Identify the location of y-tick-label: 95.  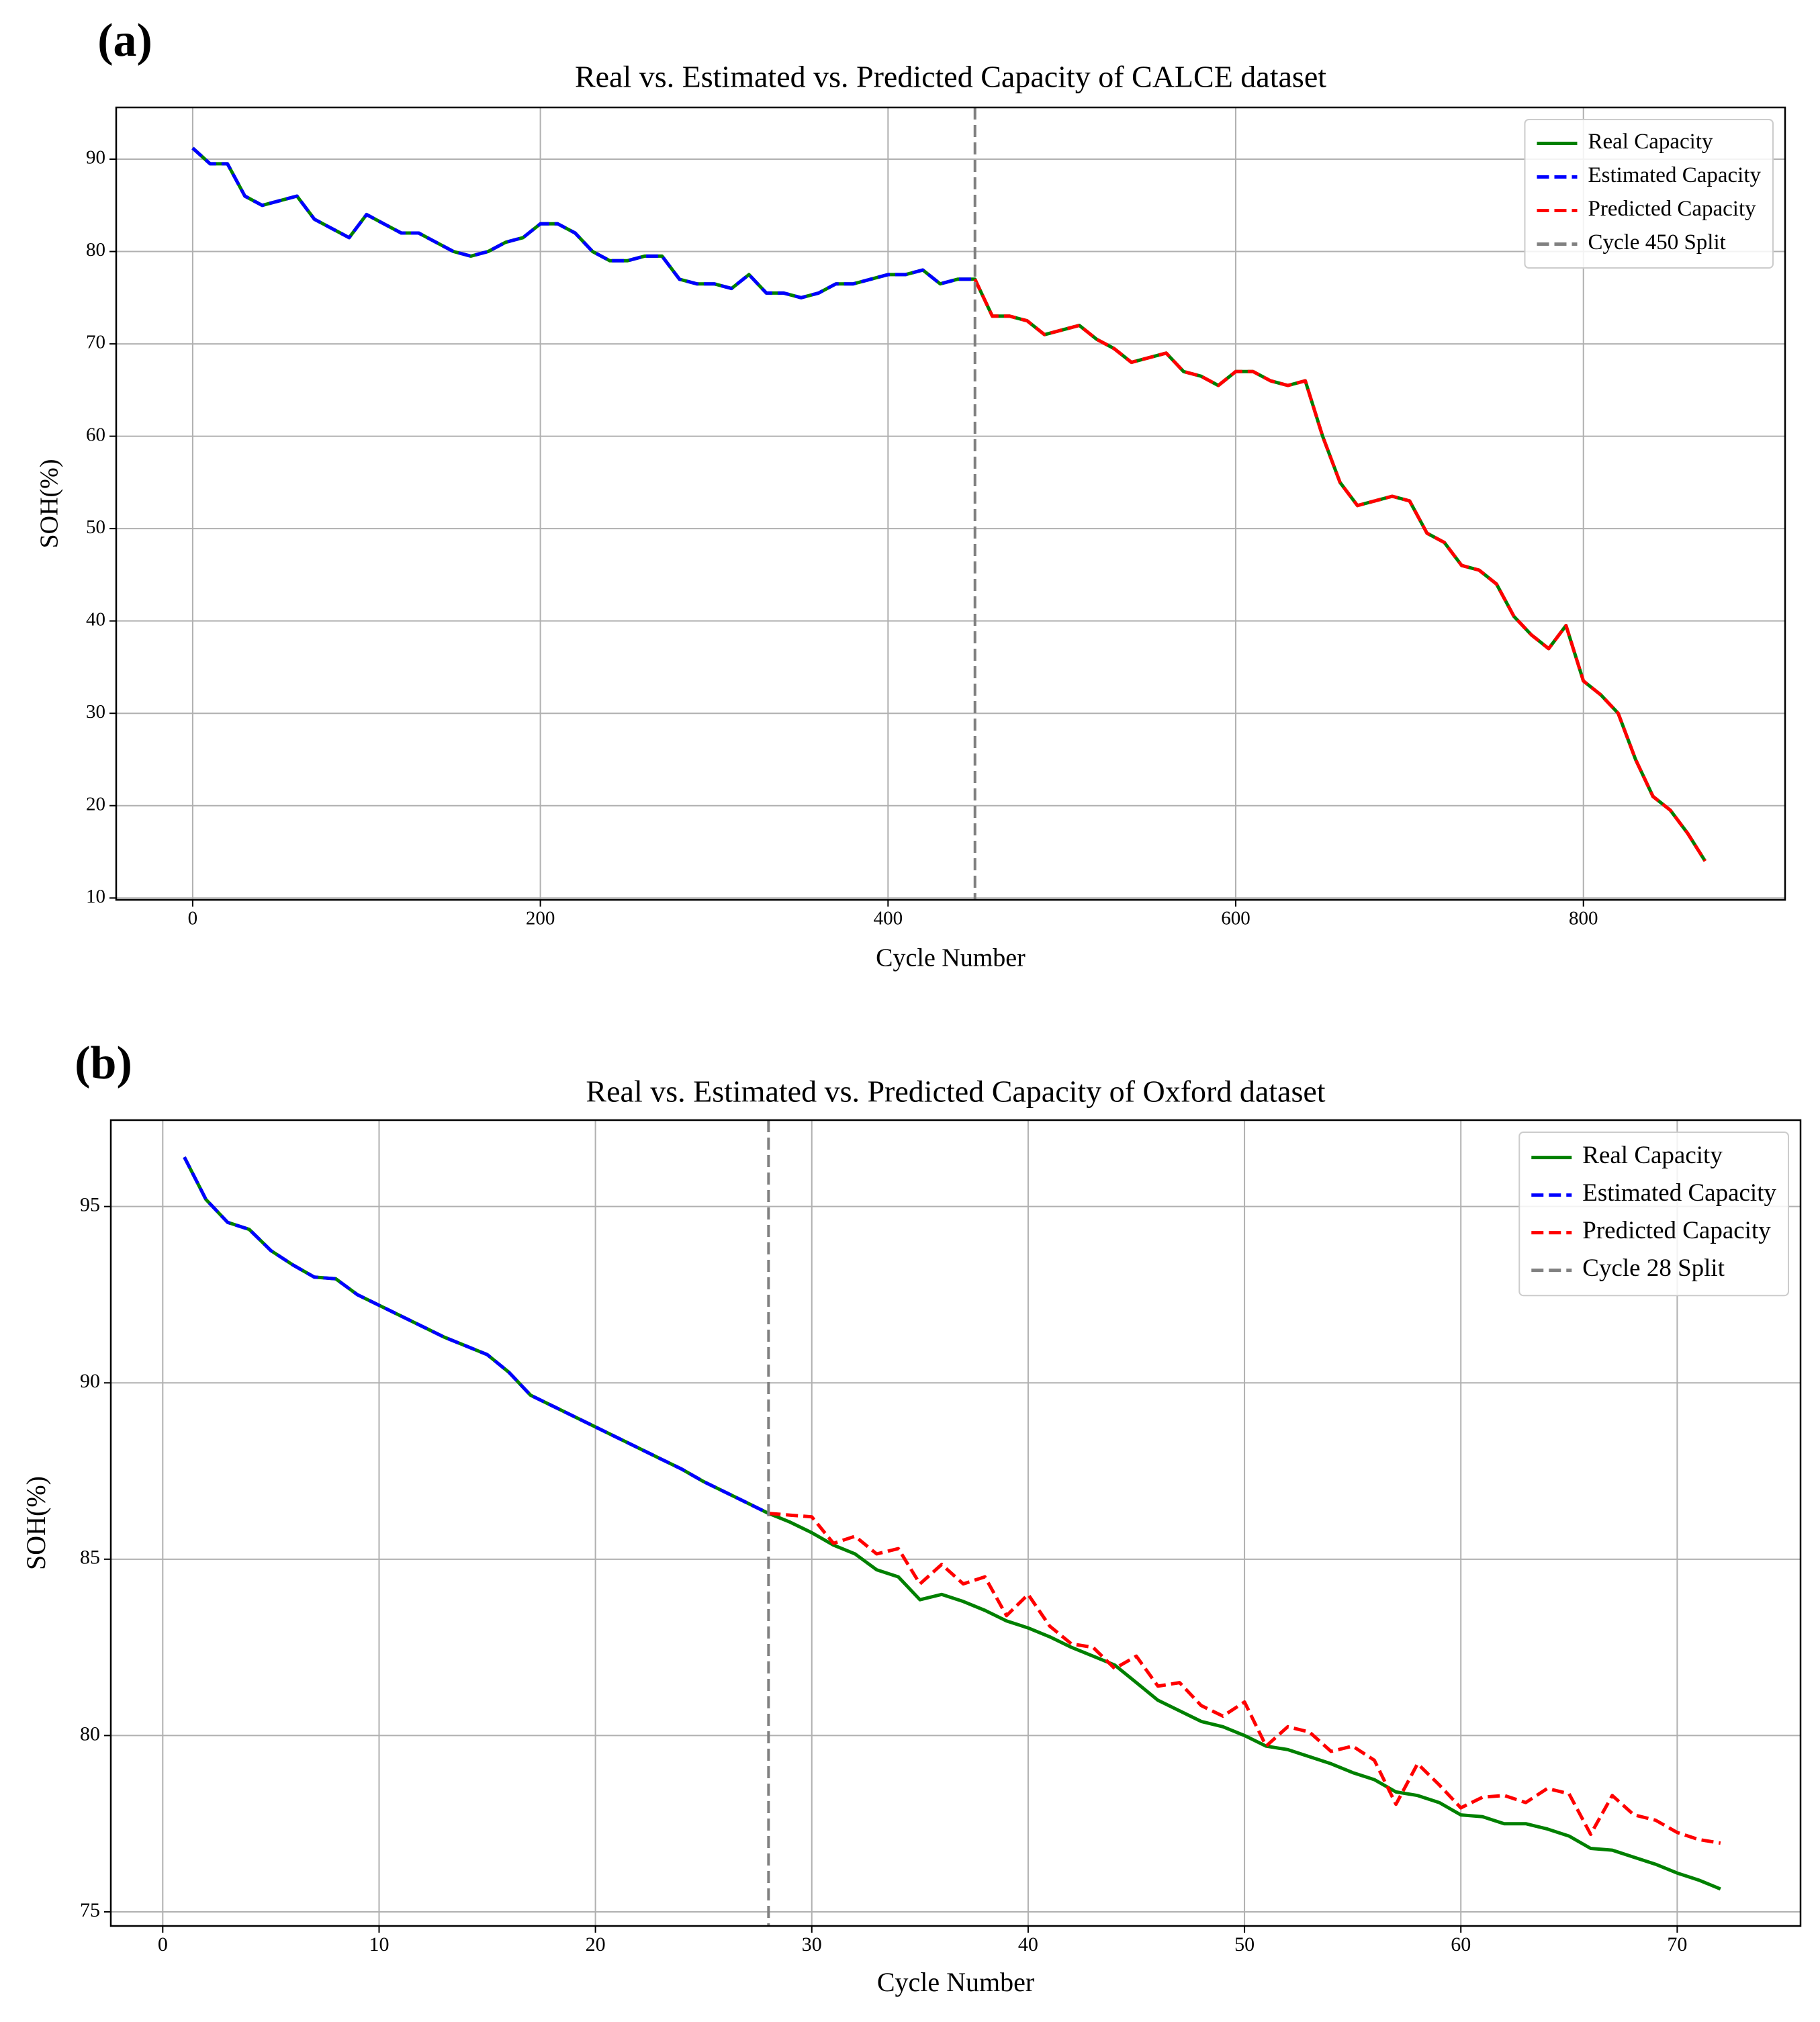
(90, 1205).